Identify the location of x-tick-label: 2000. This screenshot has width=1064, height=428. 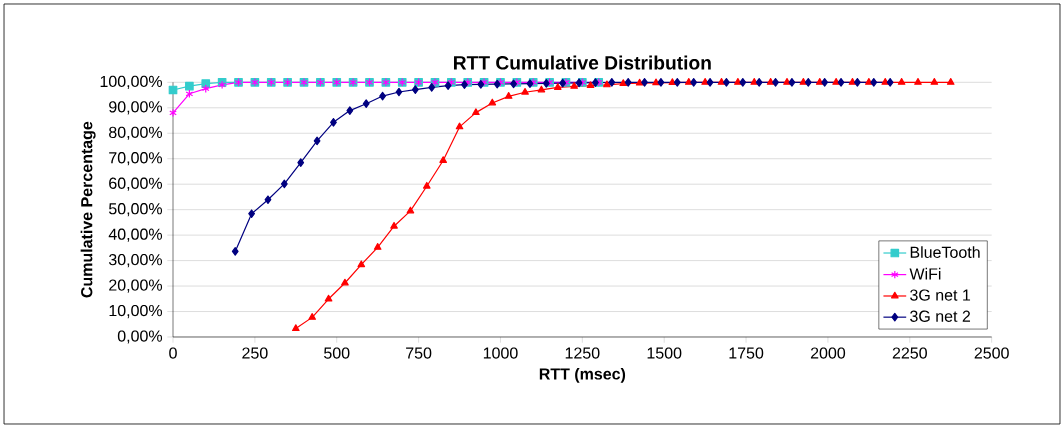
(828, 353).